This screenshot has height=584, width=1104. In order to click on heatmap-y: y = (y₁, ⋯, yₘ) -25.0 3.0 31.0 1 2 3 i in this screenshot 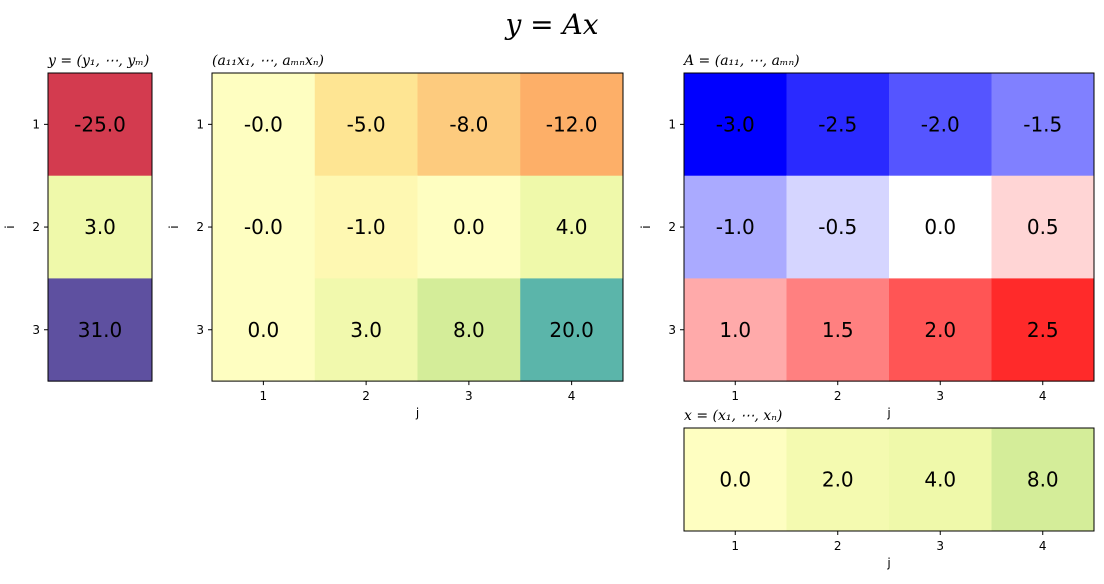, I will do `click(78, 217)`.